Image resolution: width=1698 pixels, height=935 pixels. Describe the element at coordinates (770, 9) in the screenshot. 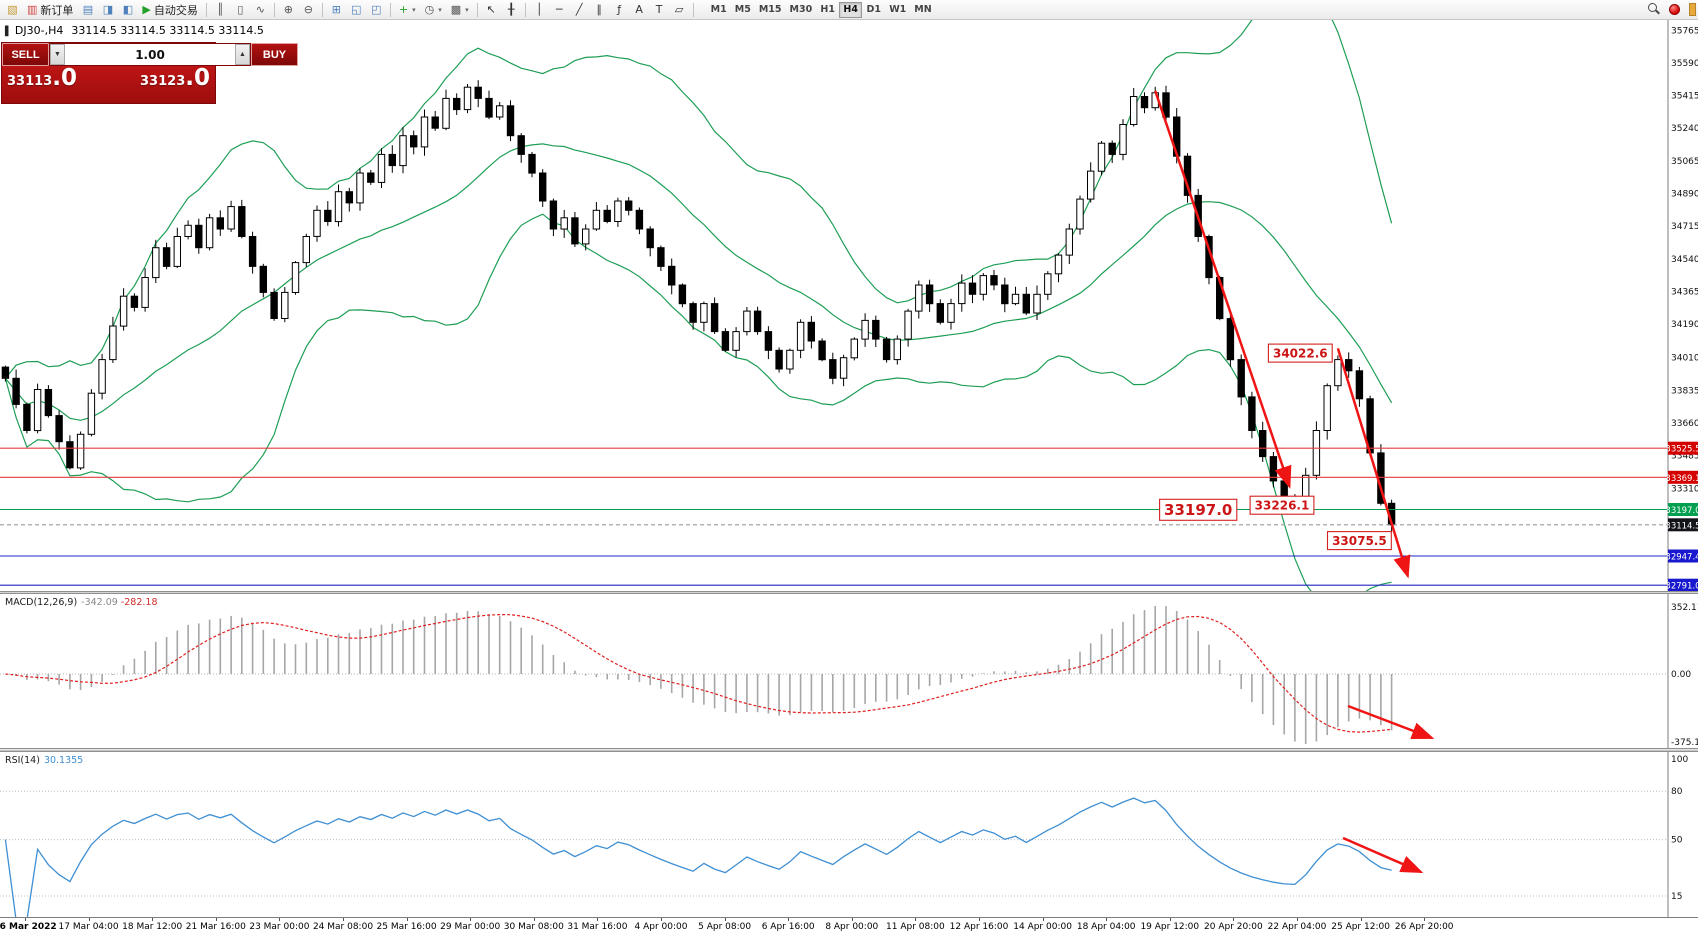

I see `timeframe-M15: M15` at that location.